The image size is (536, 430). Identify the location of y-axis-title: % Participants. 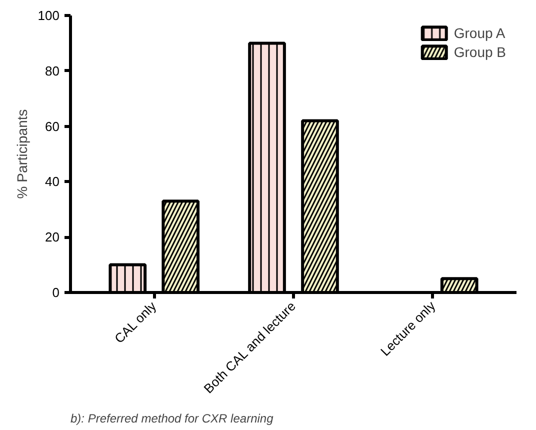
(22, 154).